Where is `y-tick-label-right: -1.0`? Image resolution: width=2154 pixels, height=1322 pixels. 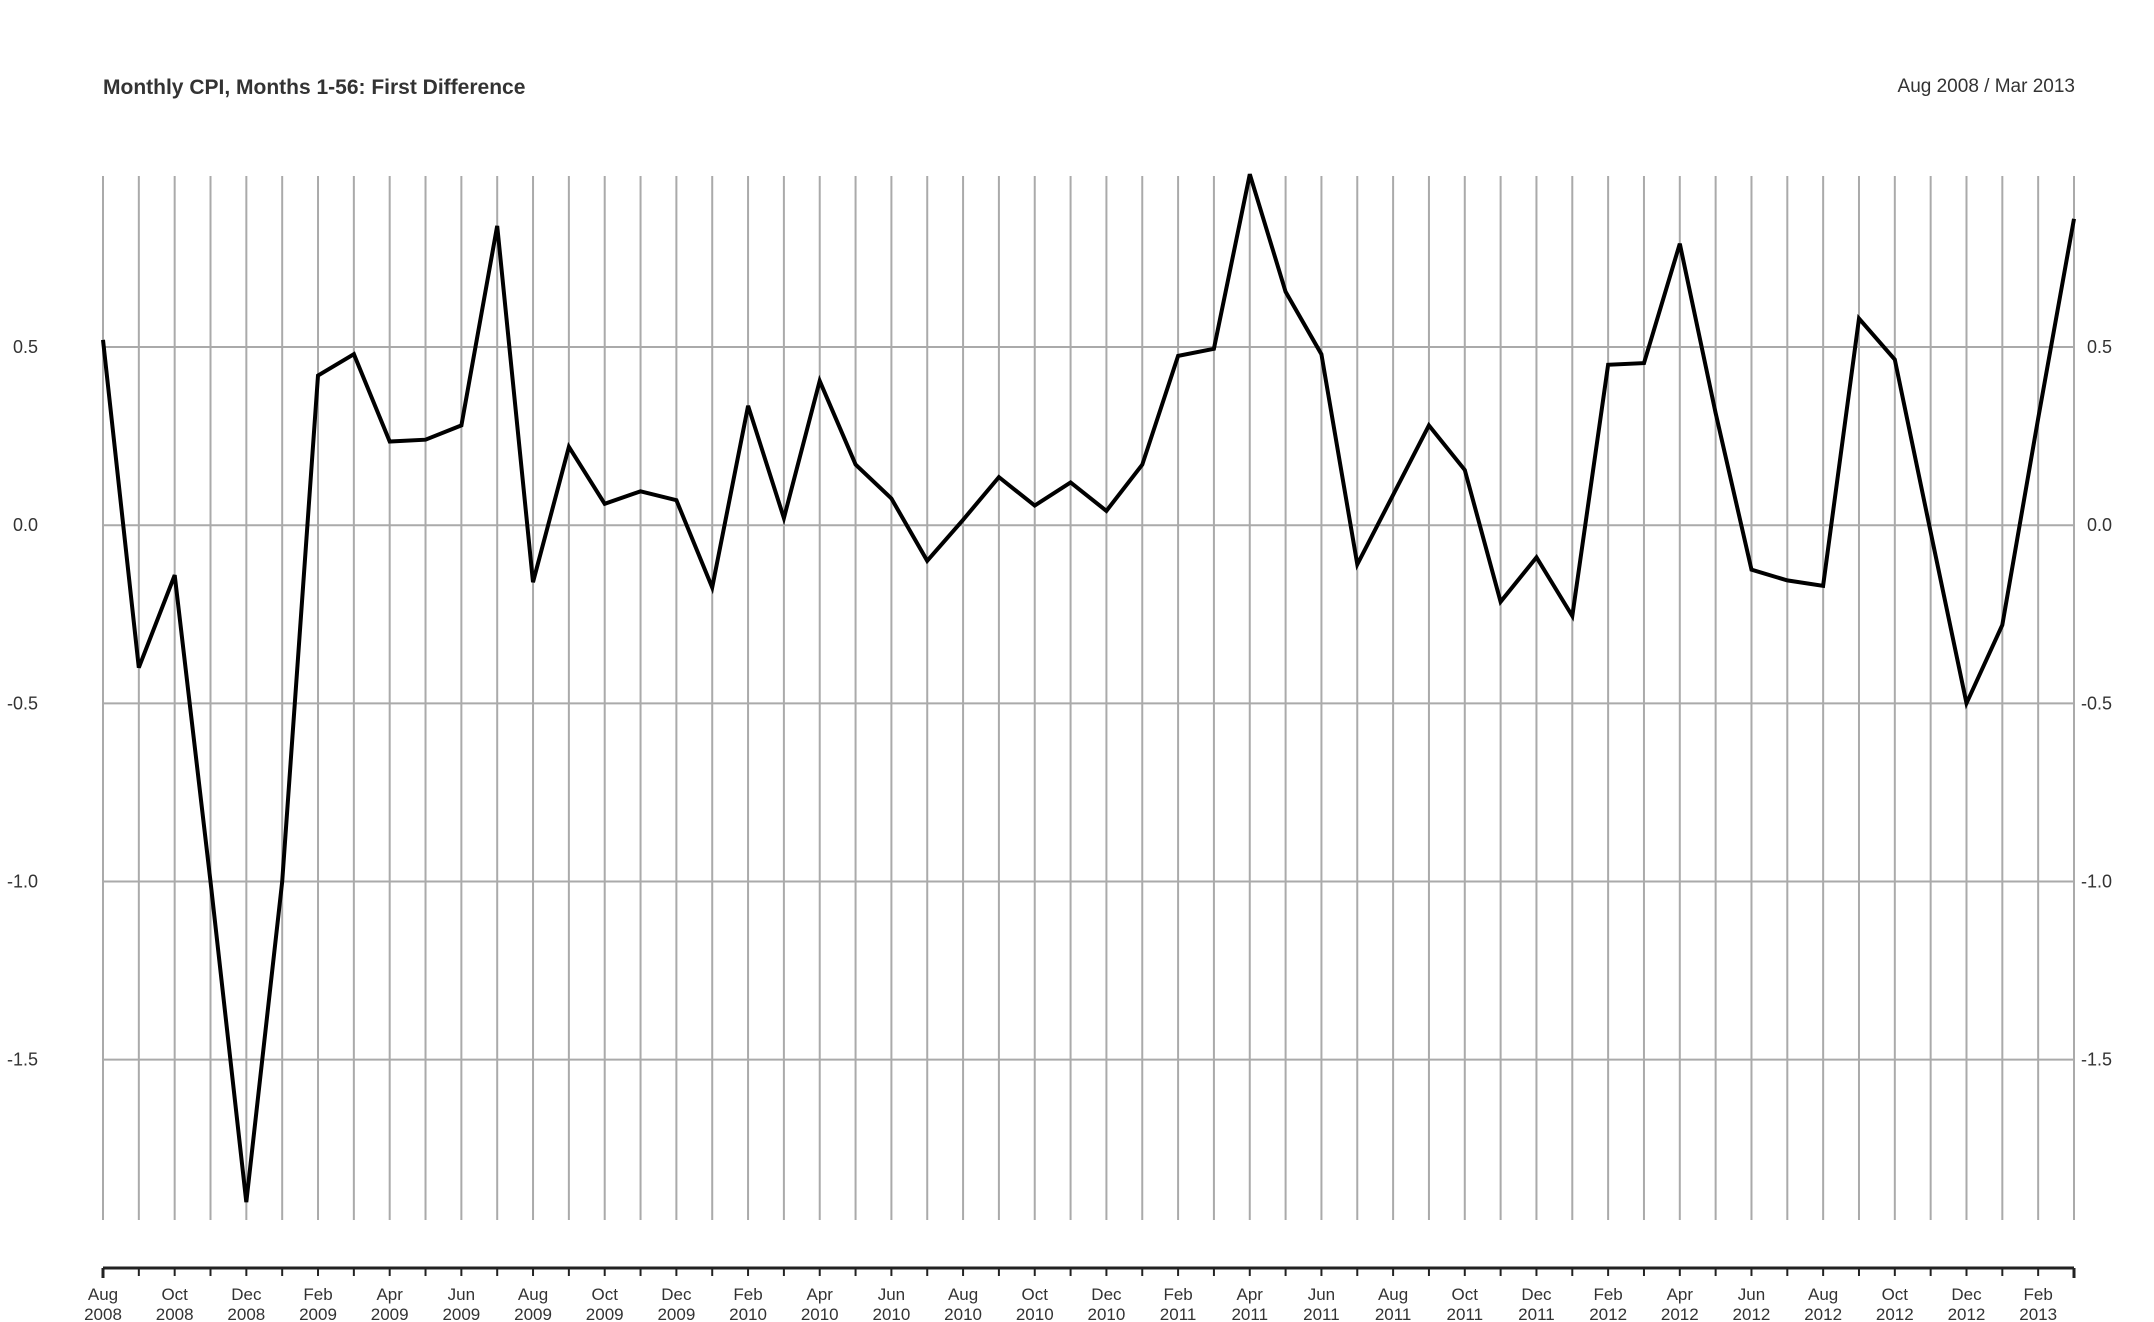
y-tick-label-right: -1.0 is located at coordinates (2096, 882).